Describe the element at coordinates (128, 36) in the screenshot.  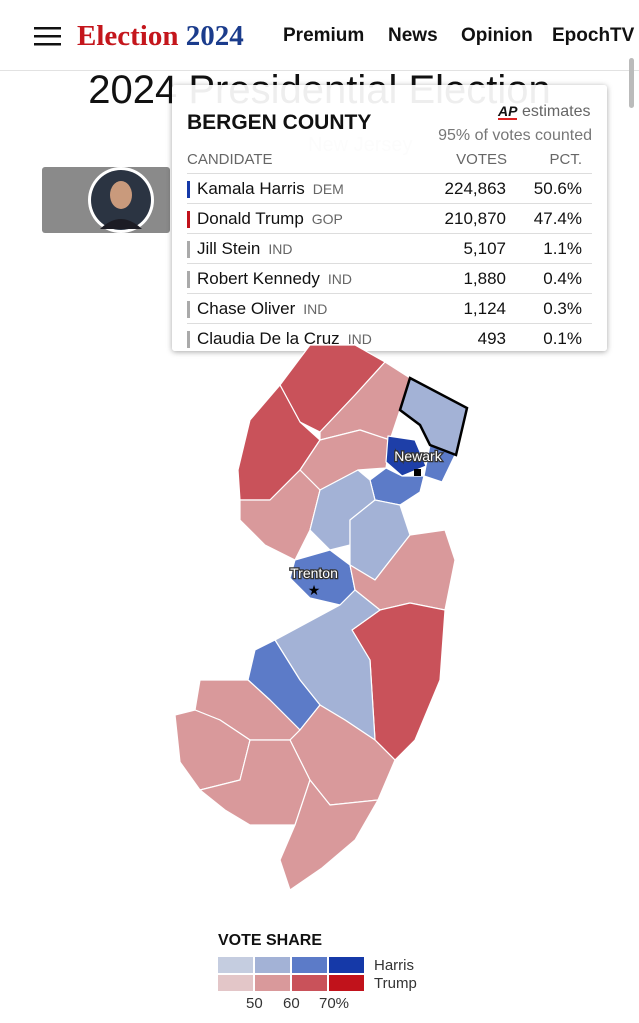
I see `logo-word: Election` at that location.